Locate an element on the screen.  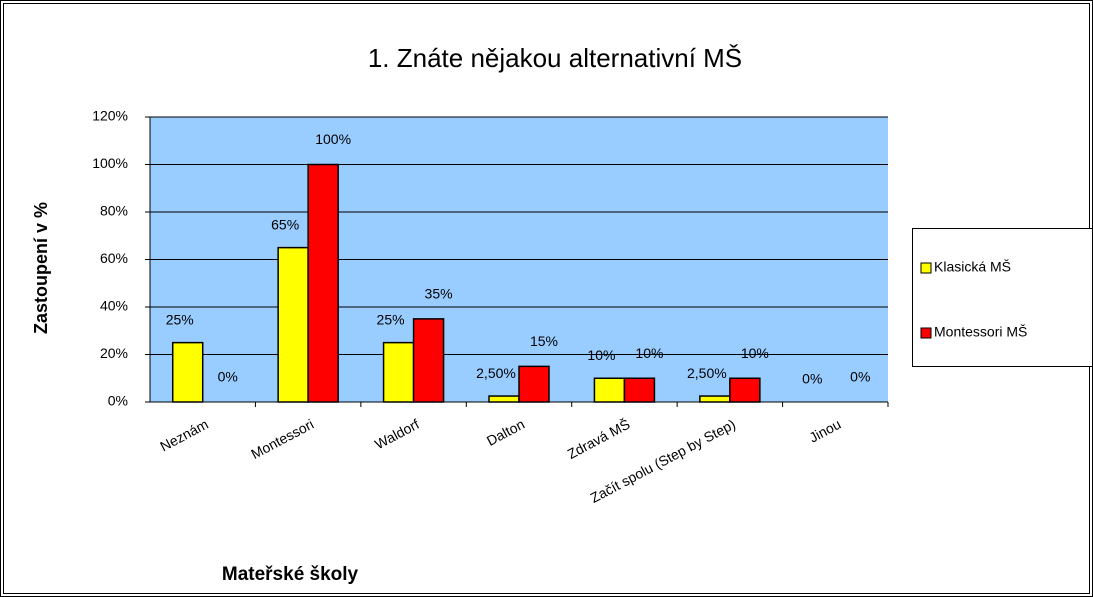
y-tick-label: 120% is located at coordinates (110, 116).